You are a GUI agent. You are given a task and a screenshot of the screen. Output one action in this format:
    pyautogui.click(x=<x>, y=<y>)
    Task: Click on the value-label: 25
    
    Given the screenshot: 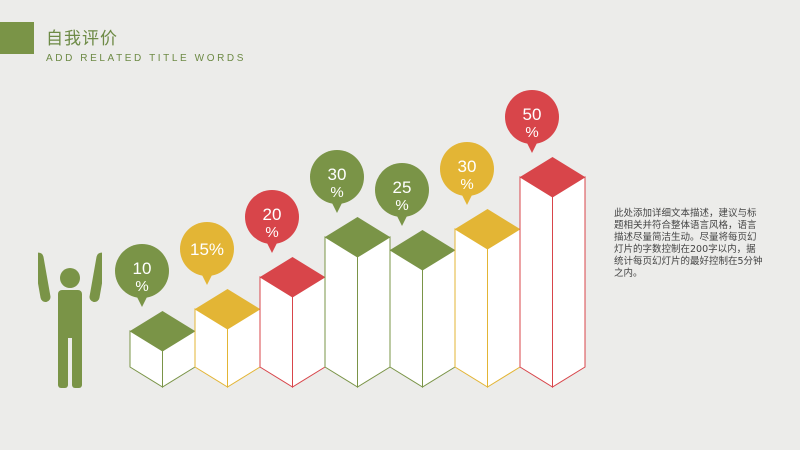 What is the action you would take?
    pyautogui.click(x=402, y=187)
    